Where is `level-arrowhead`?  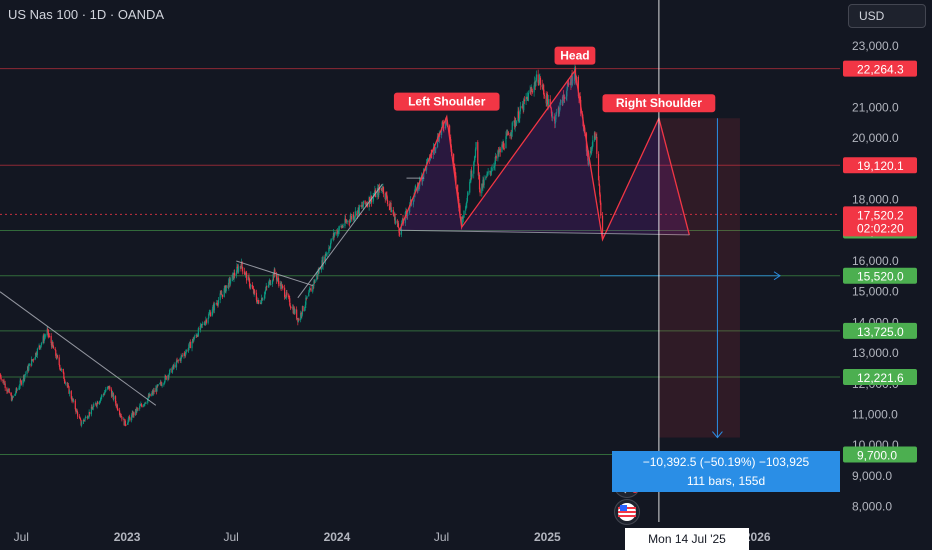
level-arrowhead is located at coordinates (777, 276).